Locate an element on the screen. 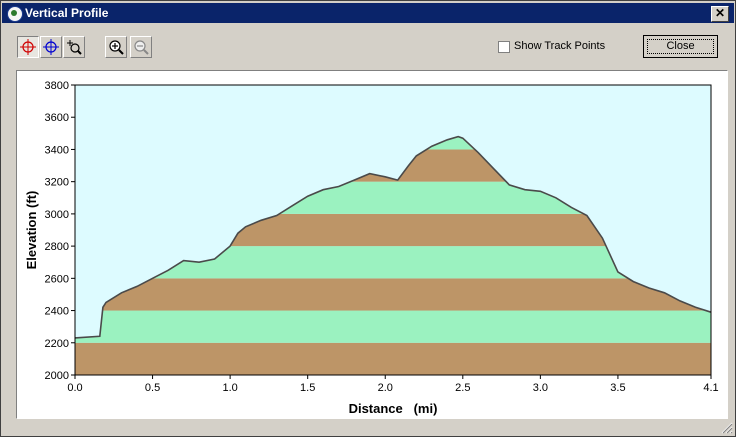 This screenshot has height=437, width=736. y-tick-label: 3000 is located at coordinates (57, 215).